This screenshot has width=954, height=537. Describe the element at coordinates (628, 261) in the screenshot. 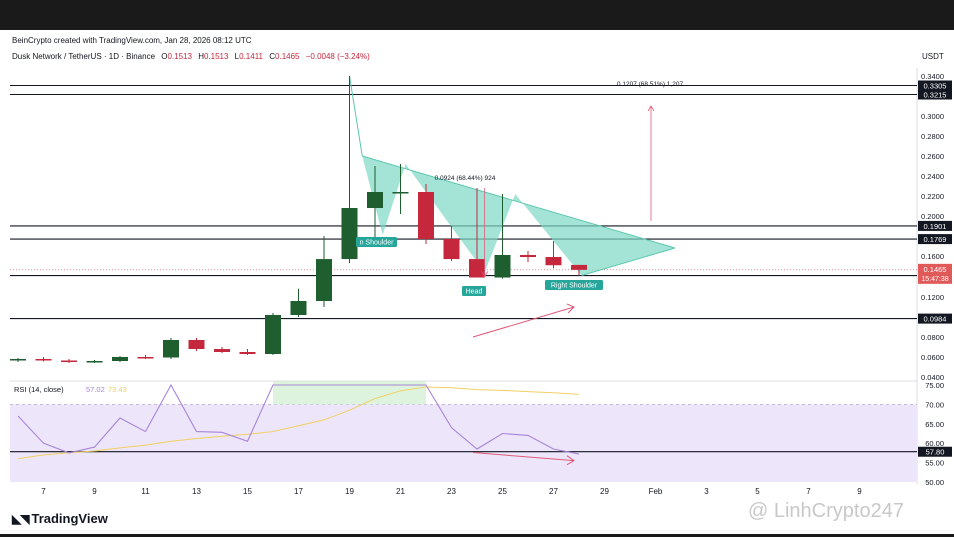

I see `triangle-lower-line` at that location.